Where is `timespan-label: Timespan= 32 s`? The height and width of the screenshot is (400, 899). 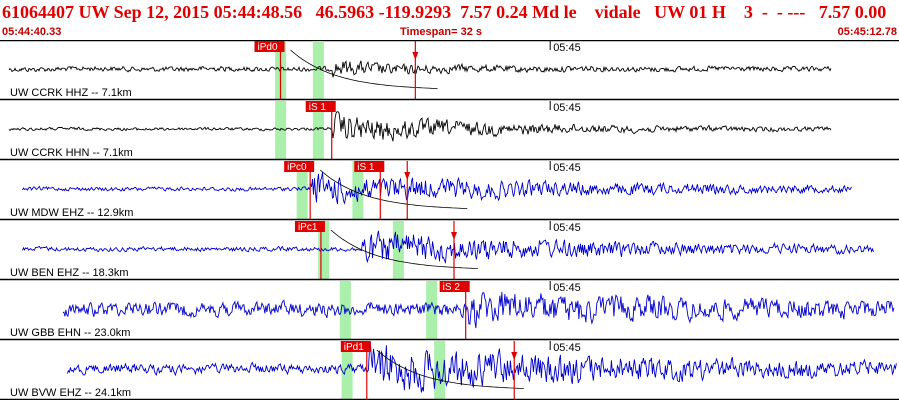 timespan-label: Timespan= 32 s is located at coordinates (441, 32).